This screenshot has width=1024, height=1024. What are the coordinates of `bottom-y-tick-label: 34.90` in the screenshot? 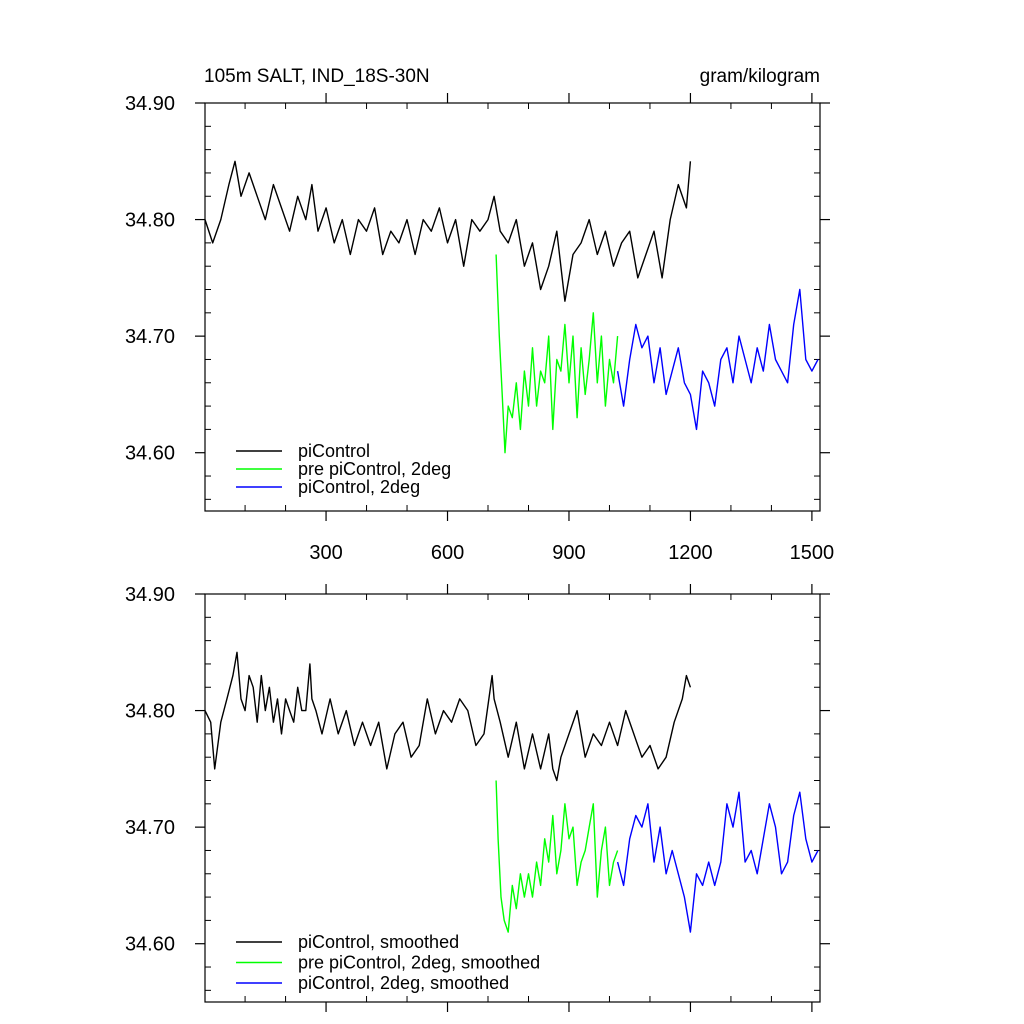 It's located at (150, 595).